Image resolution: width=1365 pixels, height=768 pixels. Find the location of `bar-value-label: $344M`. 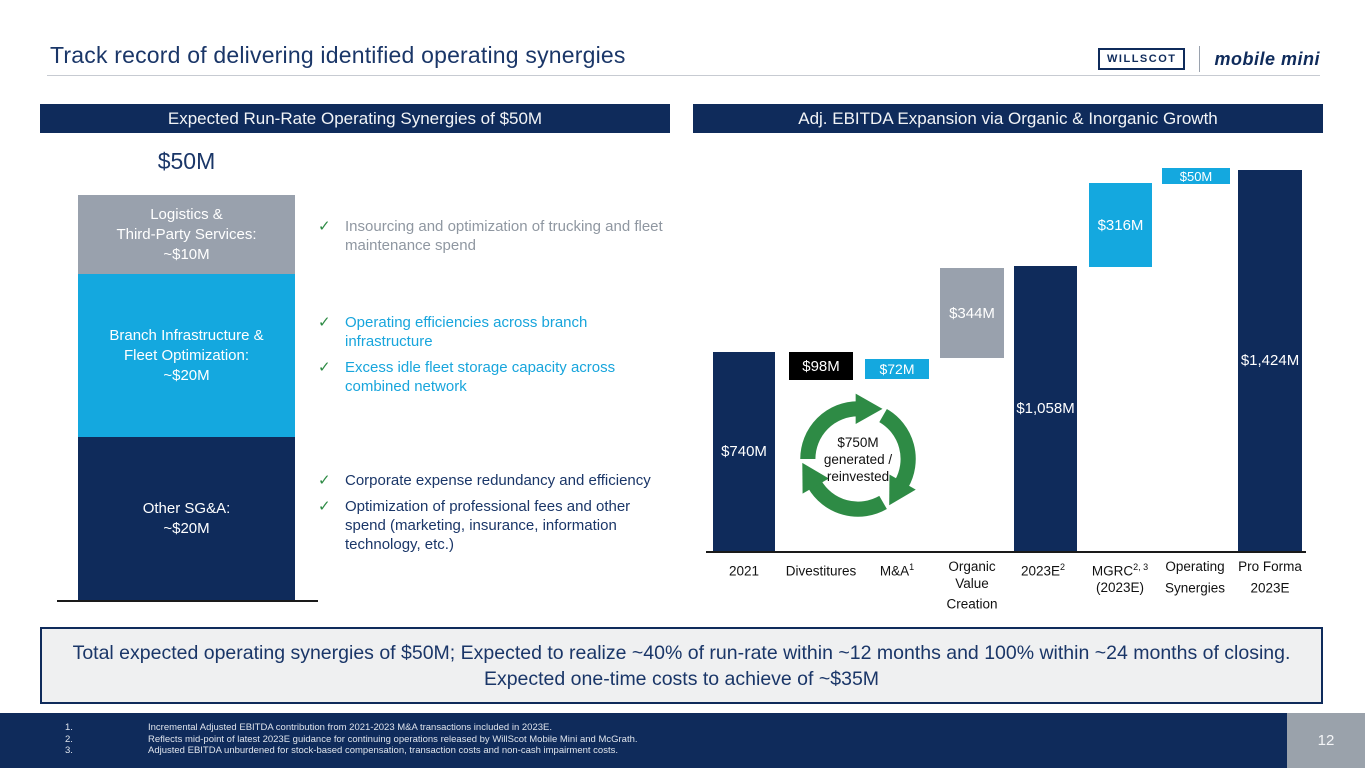

bar-value-label: $344M is located at coordinates (972, 313).